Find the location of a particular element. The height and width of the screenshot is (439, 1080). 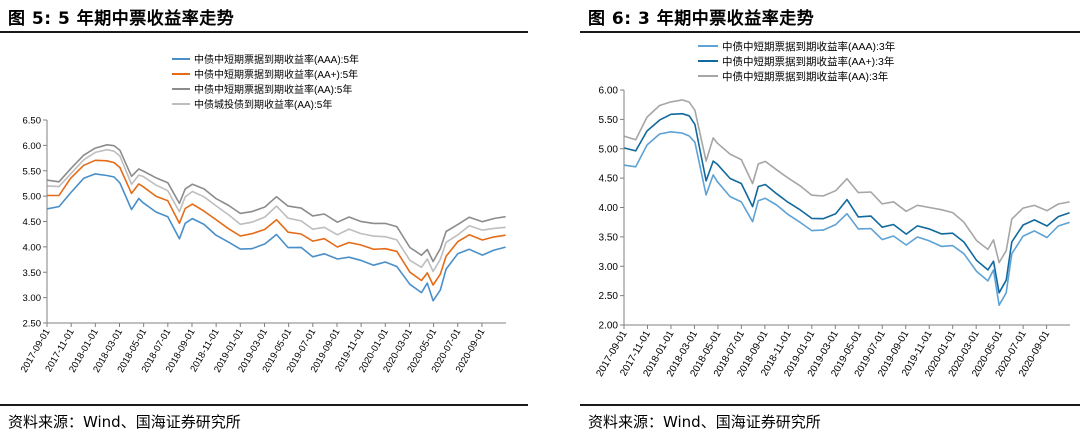

figure-5-title: 图 5: 5 年期中票收益率走势 is located at coordinates (121, 19).